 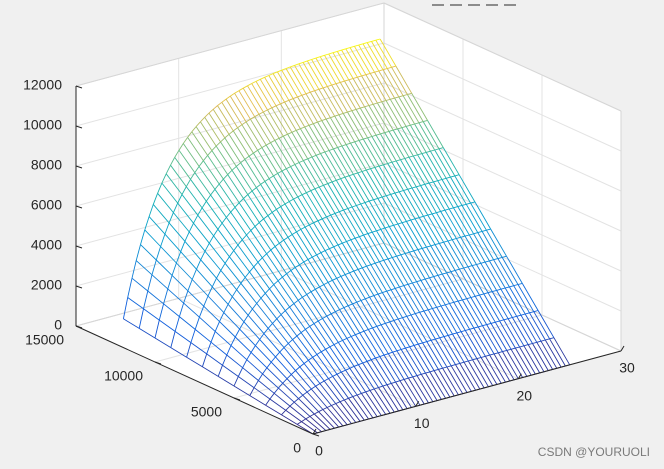 I want to click on z-tick-label: 6000, so click(x=46, y=205).